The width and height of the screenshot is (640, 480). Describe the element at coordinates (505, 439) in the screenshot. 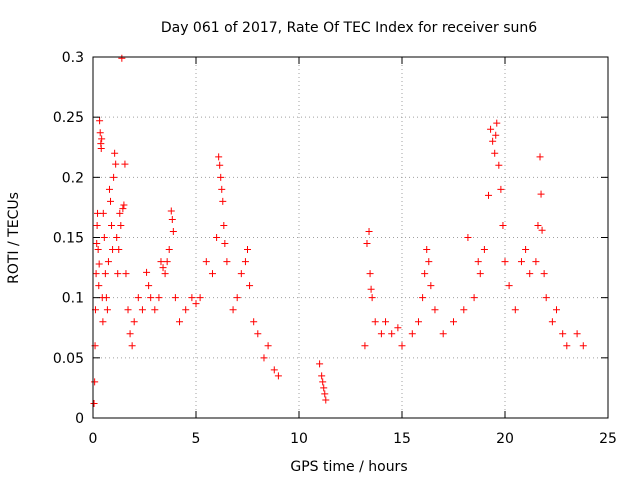

I see `x-tick-label: 20` at that location.